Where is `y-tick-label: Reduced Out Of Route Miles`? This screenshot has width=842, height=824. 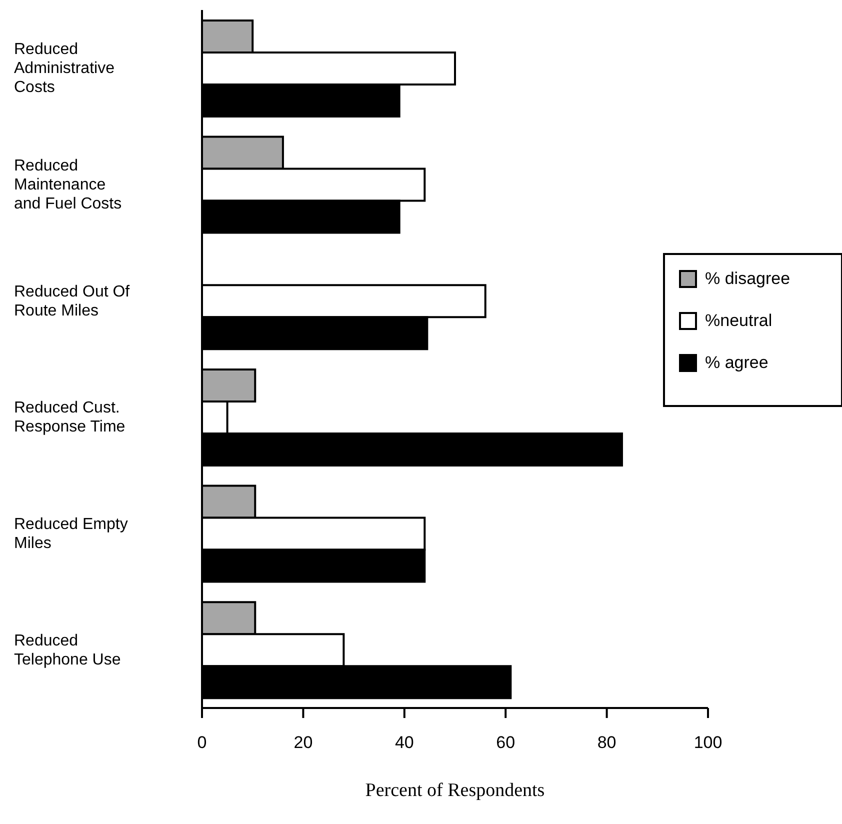
y-tick-label: Reduced Out Of Route Miles is located at coordinates (72, 301).